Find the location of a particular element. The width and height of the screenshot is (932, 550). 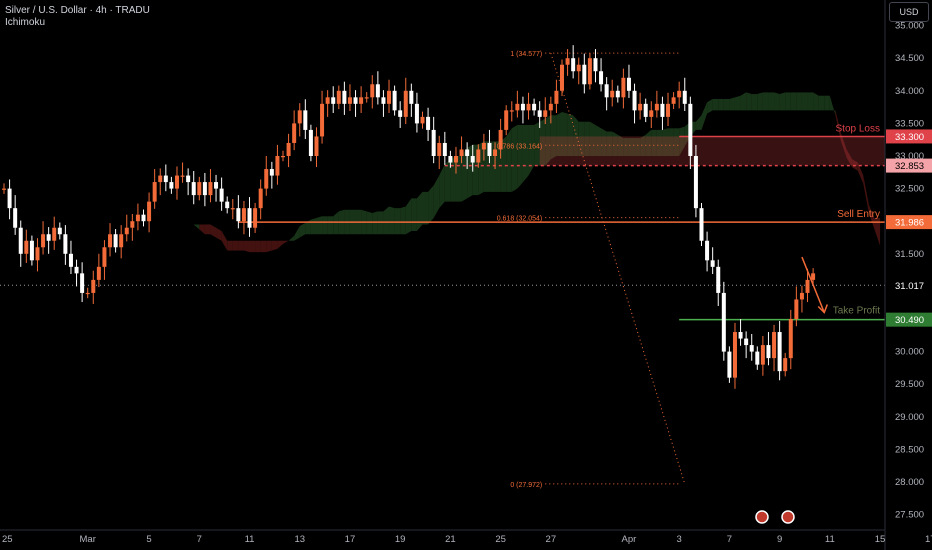

x-tick-label: 5 is located at coordinates (148, 539).